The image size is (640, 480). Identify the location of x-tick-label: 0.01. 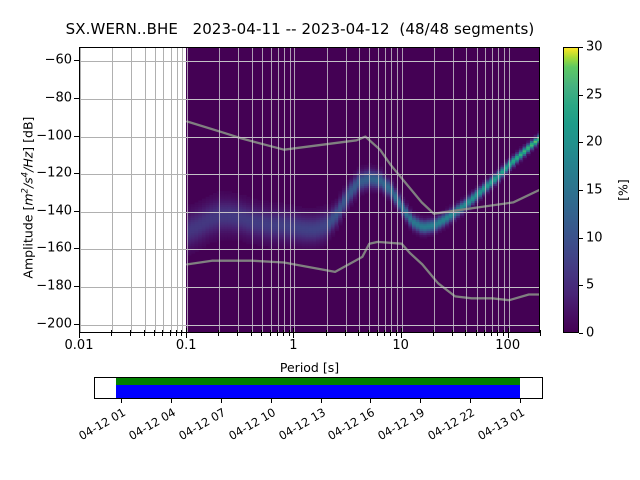
(79, 345).